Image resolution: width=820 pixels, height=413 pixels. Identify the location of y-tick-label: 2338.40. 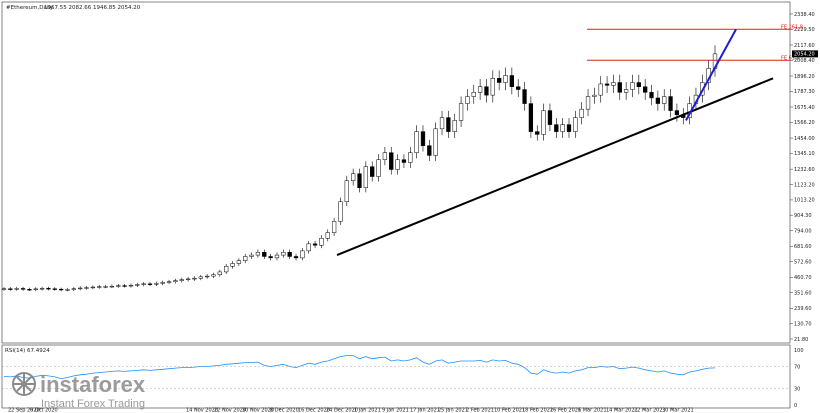
(804, 15).